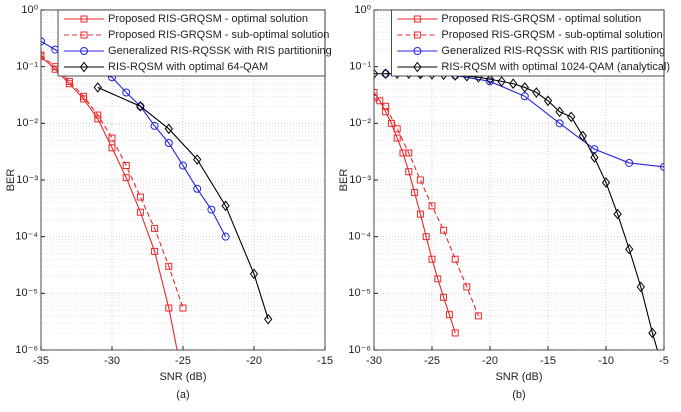  Describe the element at coordinates (26, 237) in the screenshot. I see `y-tick-label: 10⁻⁴` at that location.